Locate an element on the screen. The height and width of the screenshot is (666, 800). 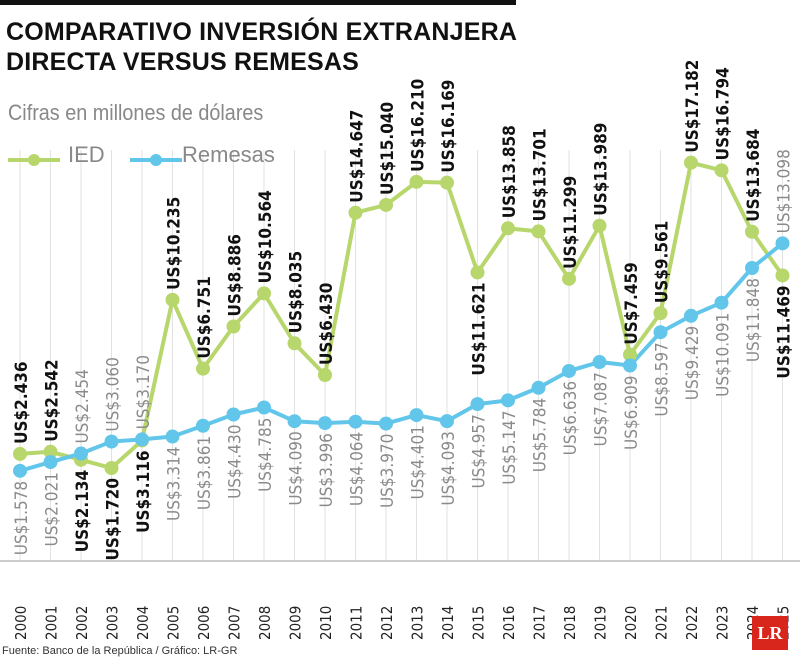
data-label-ied: US$11.621 is located at coordinates (480, 328).